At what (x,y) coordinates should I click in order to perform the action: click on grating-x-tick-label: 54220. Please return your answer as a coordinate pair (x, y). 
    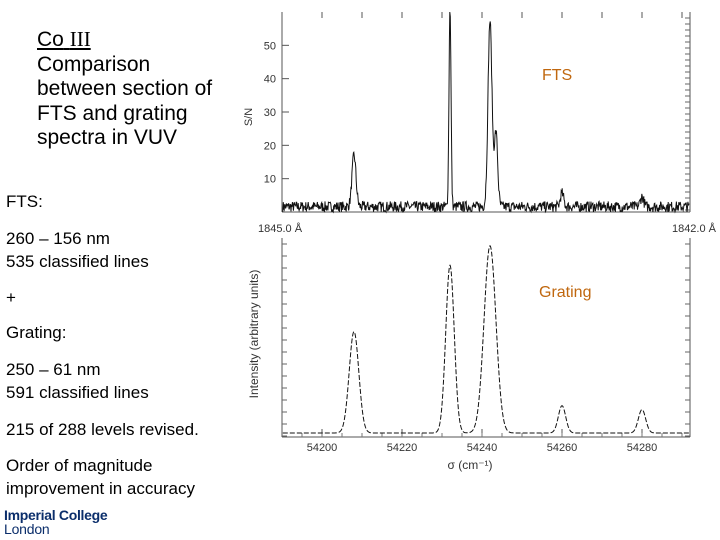
    Looking at the image, I should click on (402, 448).